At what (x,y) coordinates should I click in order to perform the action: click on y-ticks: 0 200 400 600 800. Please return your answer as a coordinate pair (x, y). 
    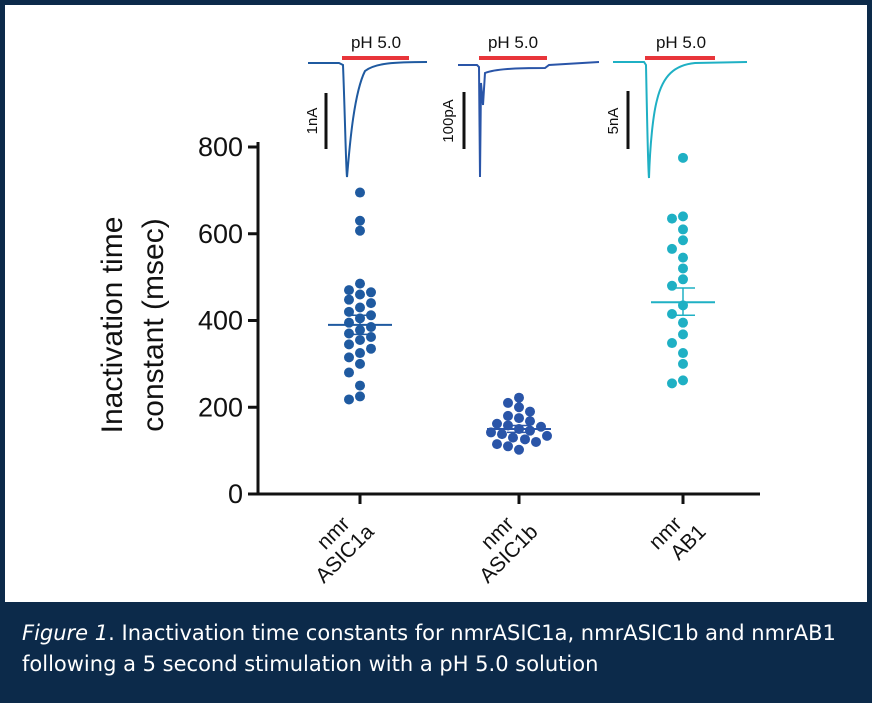
    Looking at the image, I should click on (228, 320).